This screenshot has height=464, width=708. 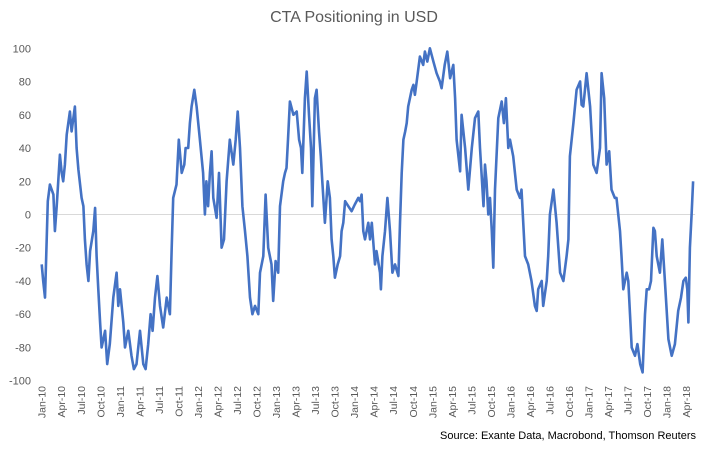 What do you see at coordinates (531, 402) in the screenshot?
I see `x-tick-label: Apr-16` at bounding box center [531, 402].